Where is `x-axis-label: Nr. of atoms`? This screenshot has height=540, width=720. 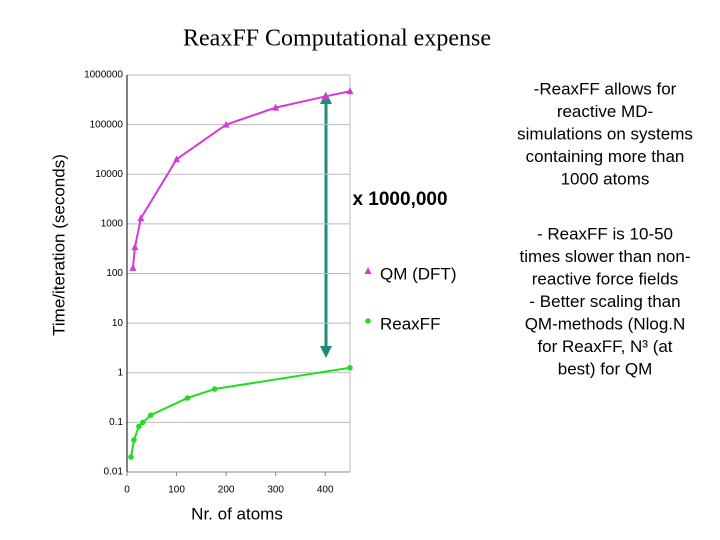 x-axis-label: Nr. of atoms is located at coordinates (237, 513).